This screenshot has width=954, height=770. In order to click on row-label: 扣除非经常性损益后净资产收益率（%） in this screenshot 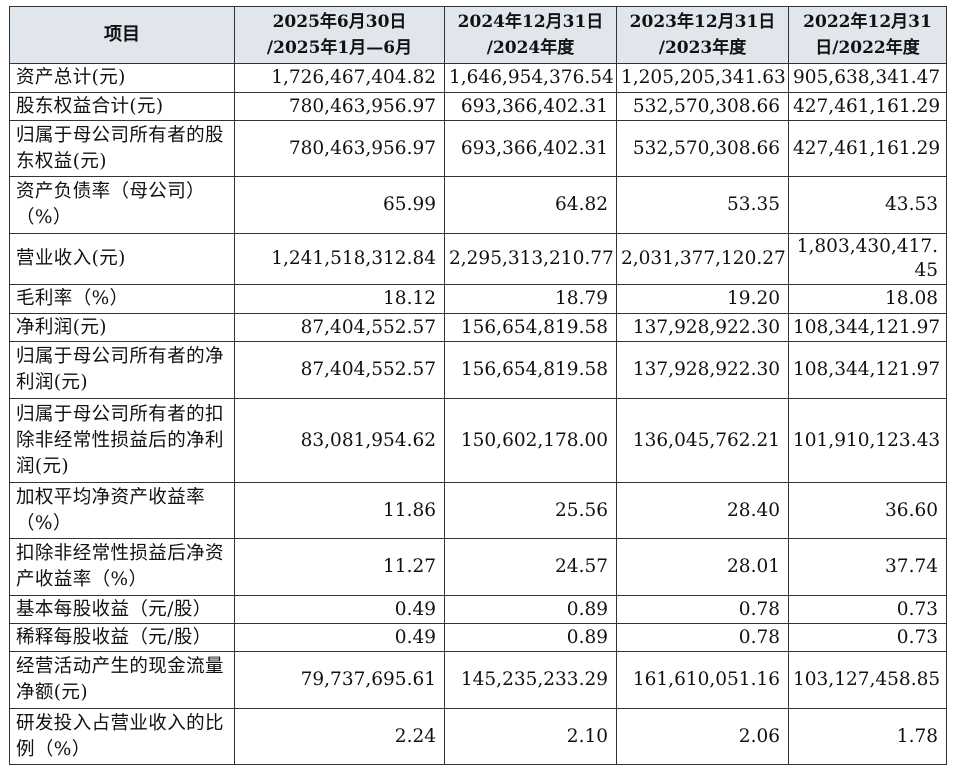, I will do `click(122, 567)`.